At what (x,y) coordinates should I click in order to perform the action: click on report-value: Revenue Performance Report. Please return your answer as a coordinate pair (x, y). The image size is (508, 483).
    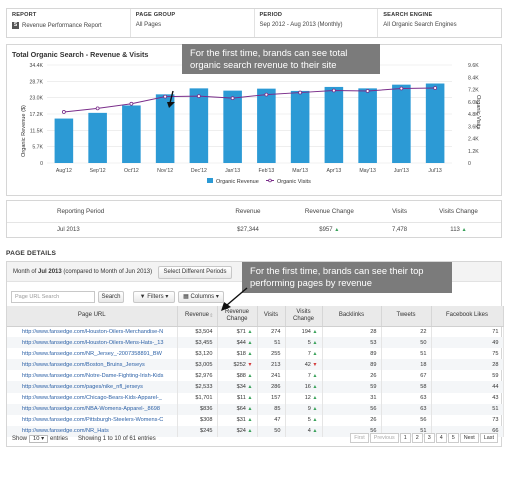
    Looking at the image, I should click on (62, 25).